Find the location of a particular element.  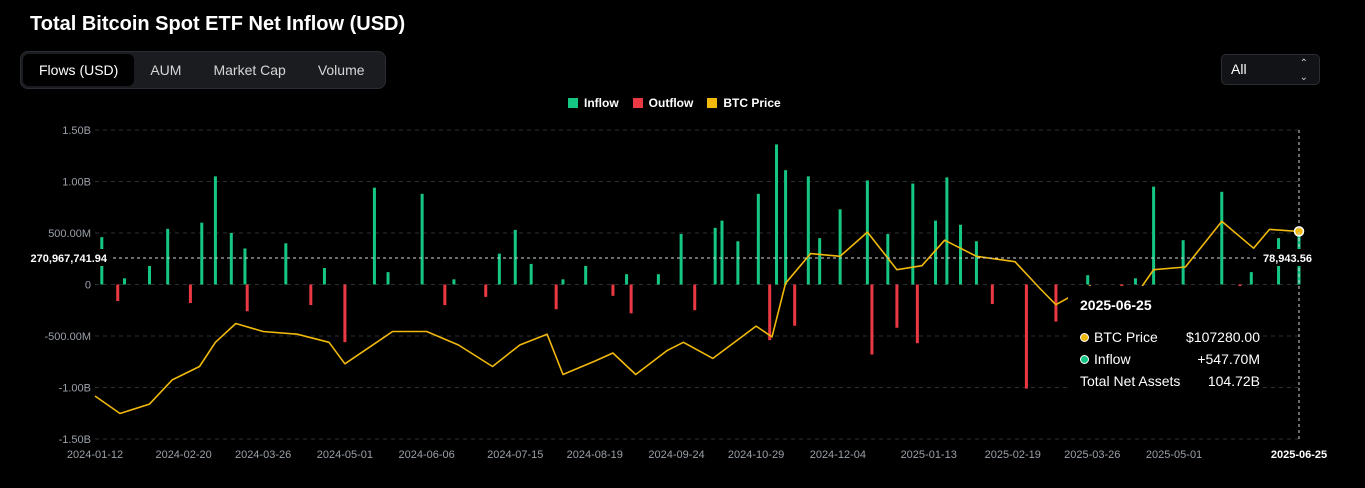

tooltip-date: 2025-06-25 is located at coordinates (1116, 305).